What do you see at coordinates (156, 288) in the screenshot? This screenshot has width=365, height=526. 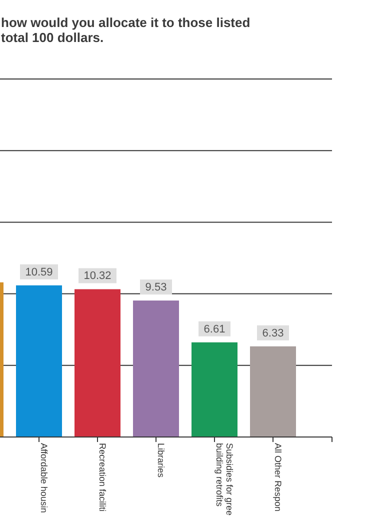 I see `data-label: 9.53` at bounding box center [156, 288].